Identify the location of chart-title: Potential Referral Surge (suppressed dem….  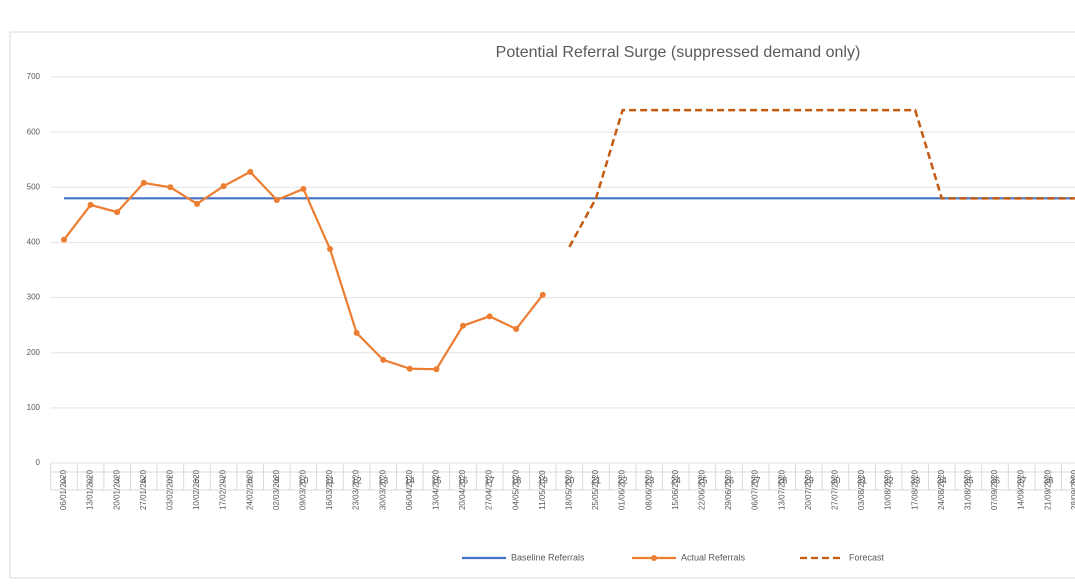
(678, 52).